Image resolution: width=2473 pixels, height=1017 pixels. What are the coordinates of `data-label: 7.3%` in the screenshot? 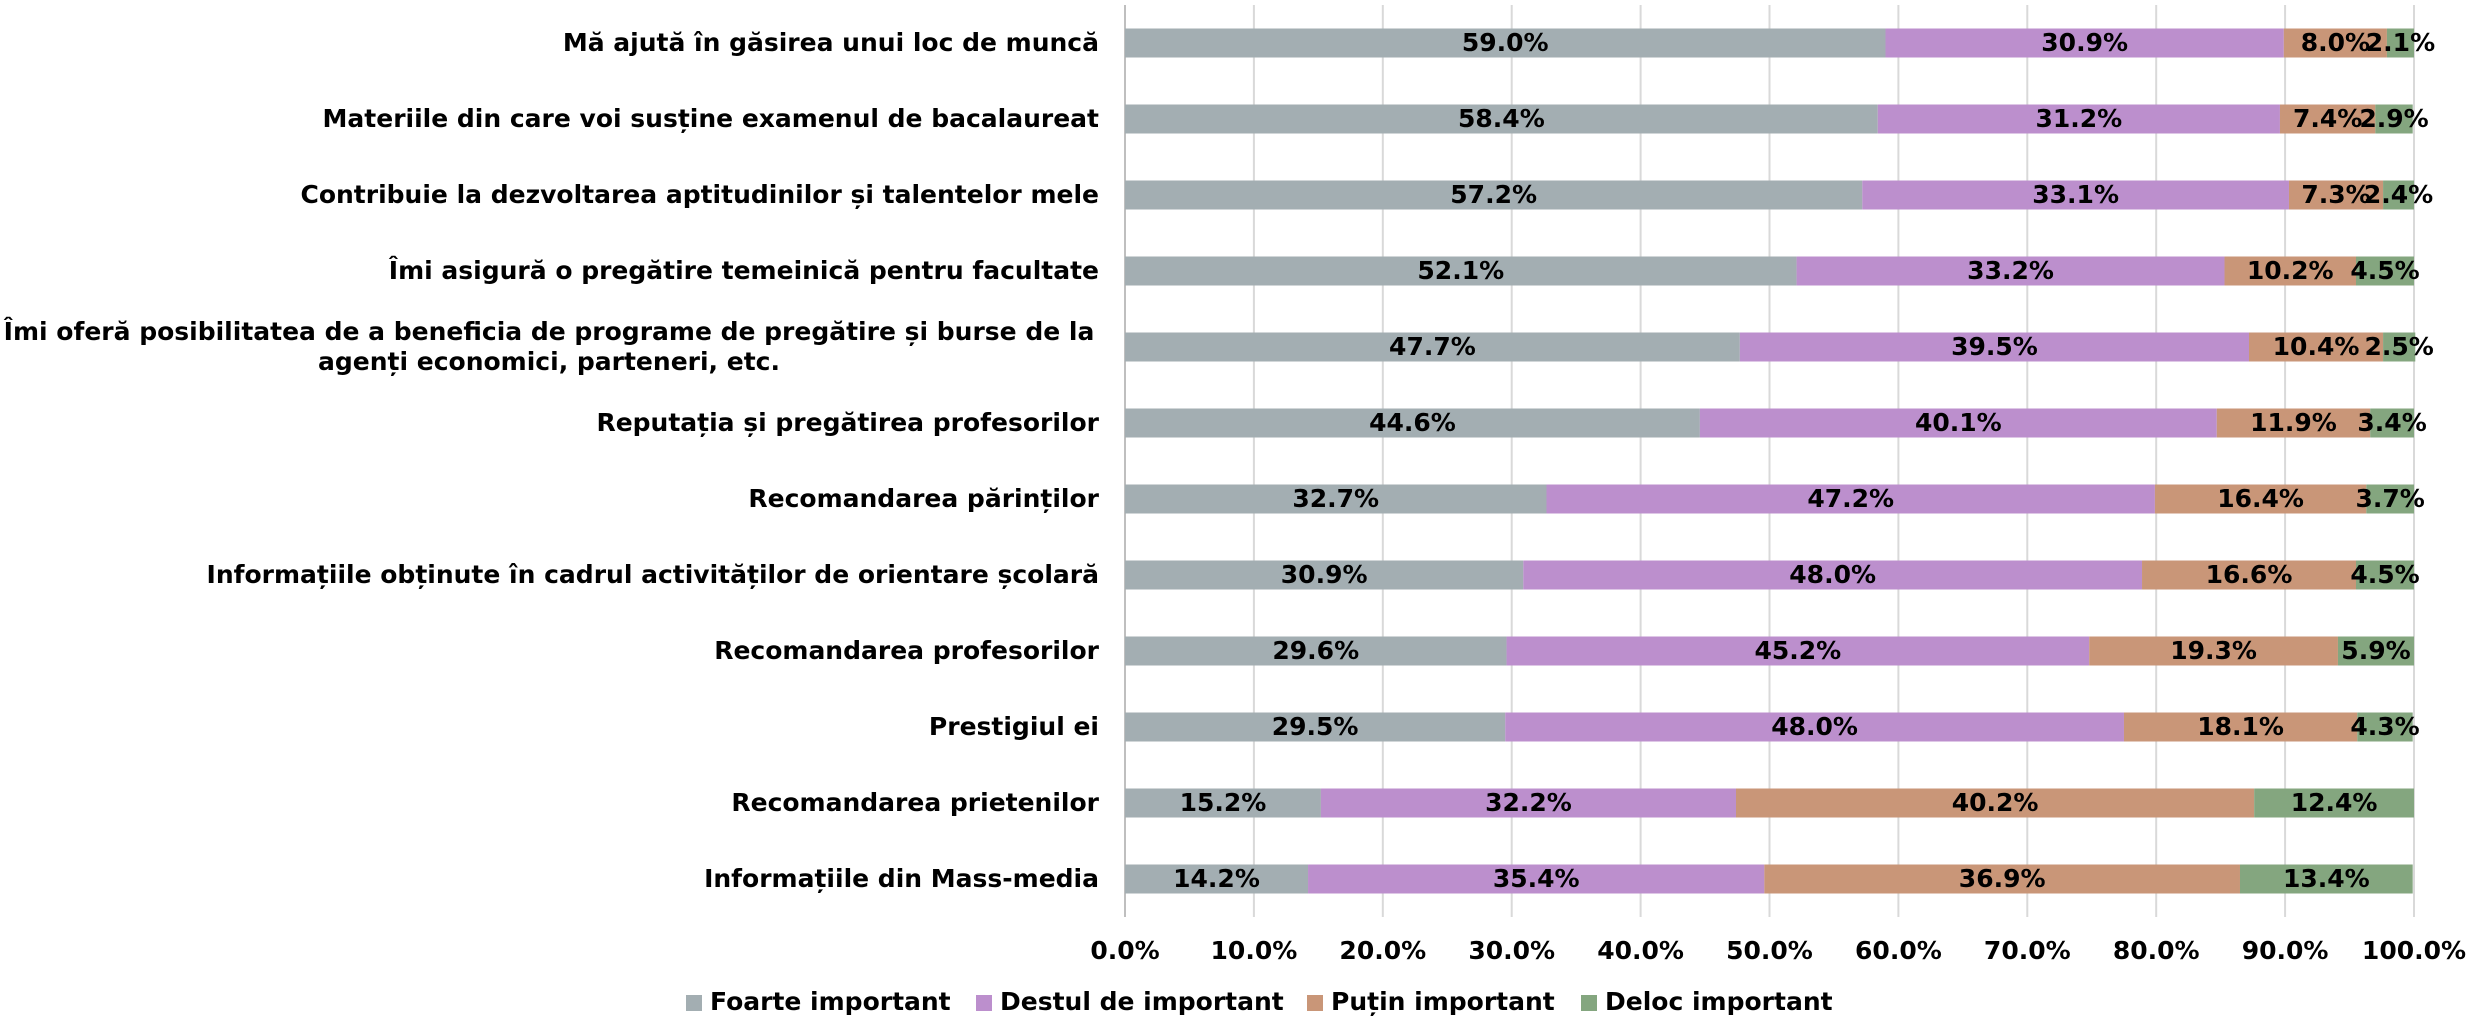 It's located at (2335, 194).